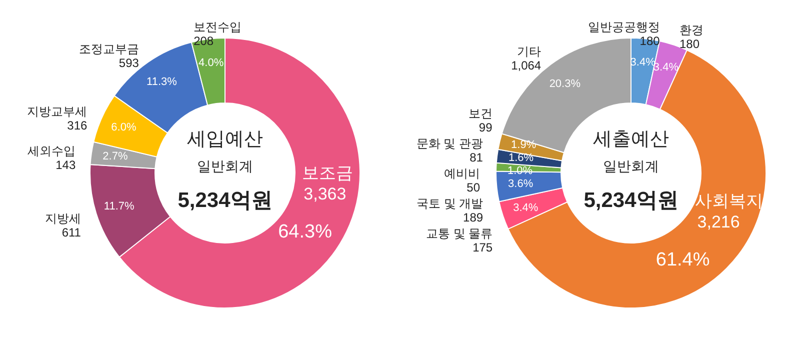 The width and height of the screenshot is (812, 350). I want to click on data-label: 6.0%, so click(123, 128).